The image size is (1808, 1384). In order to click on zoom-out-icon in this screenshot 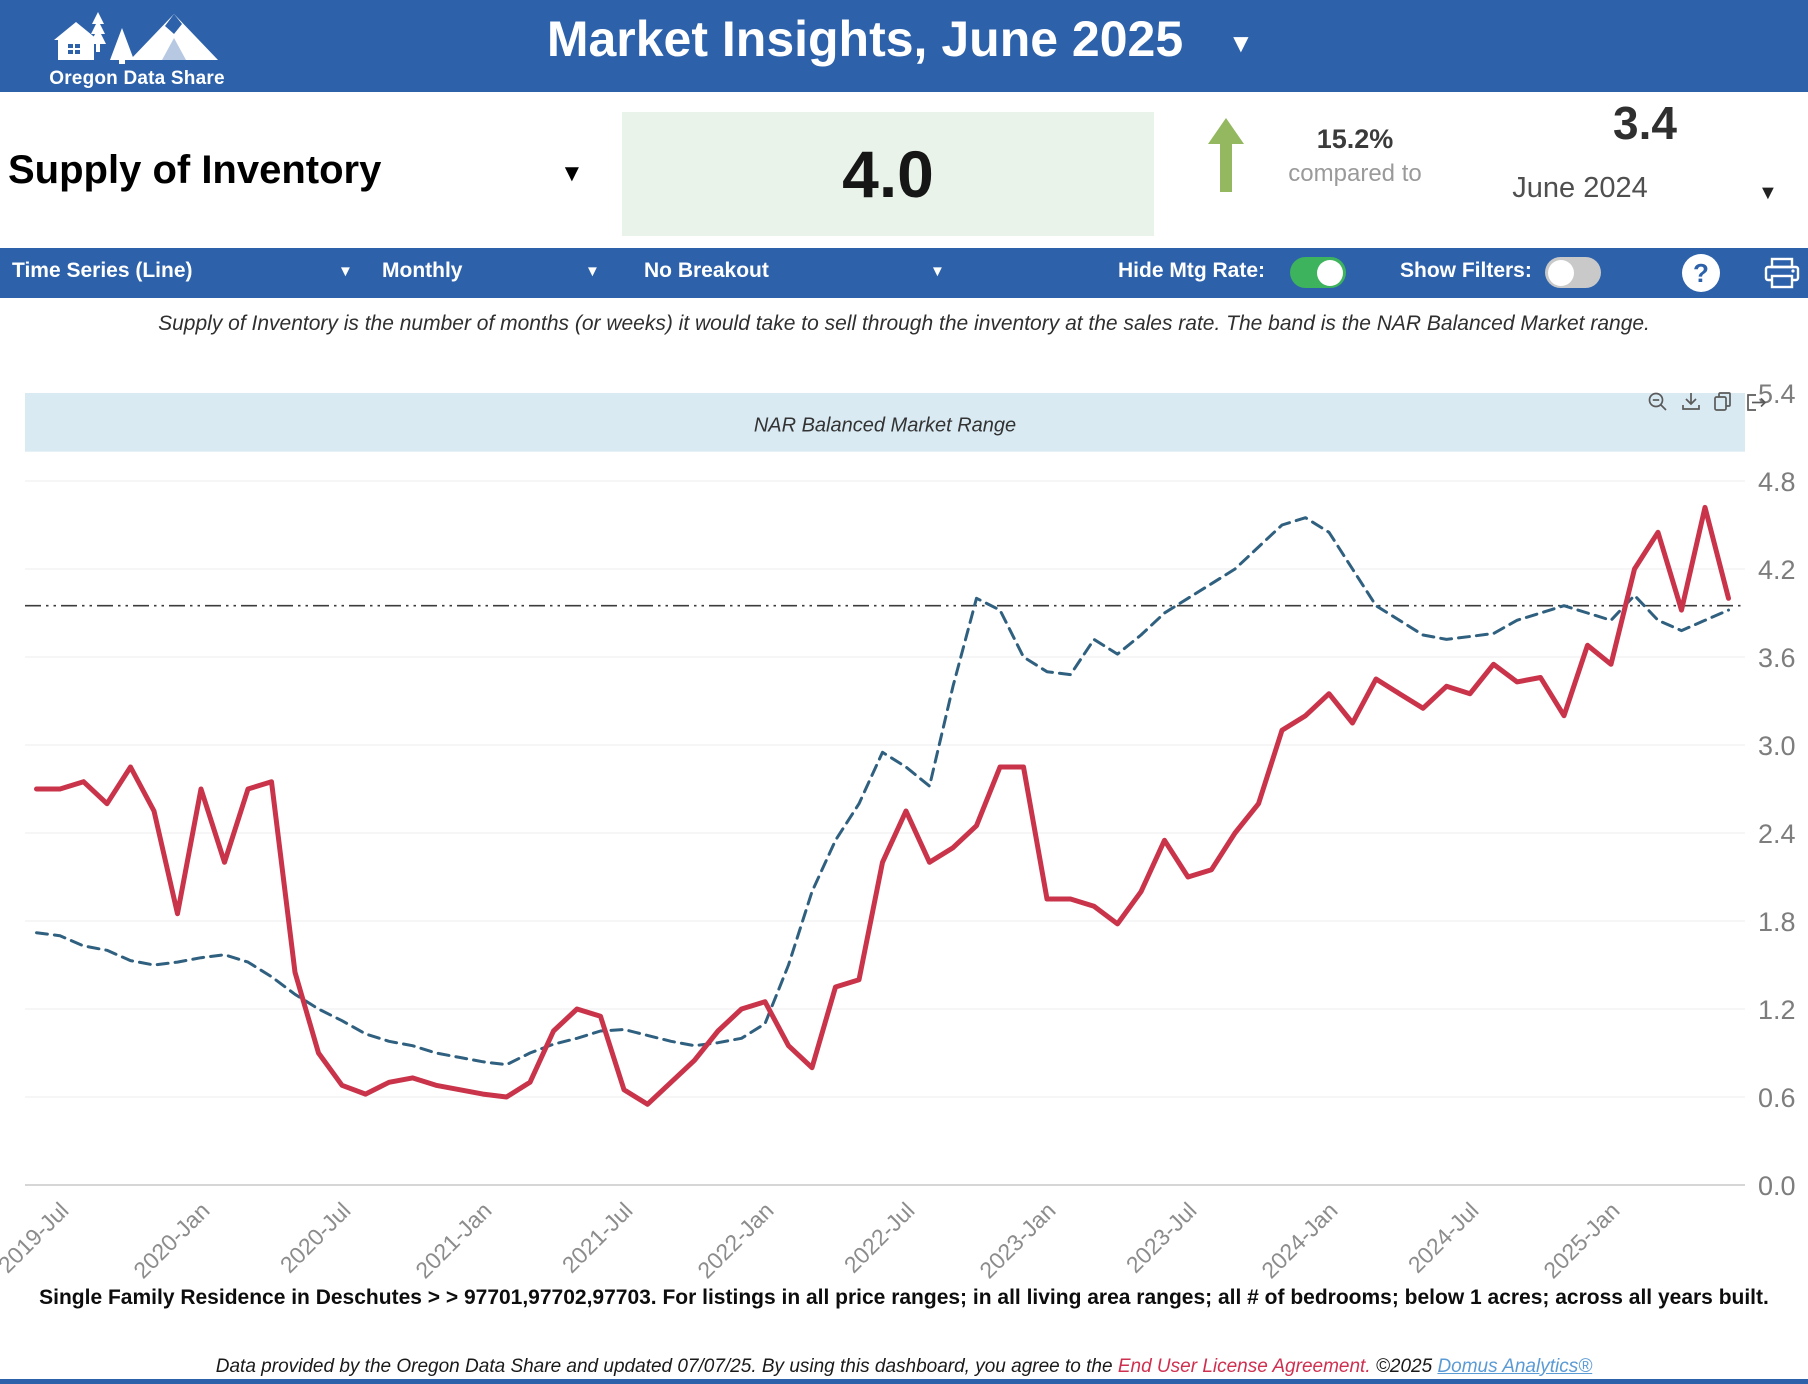, I will do `click(1657, 401)`.